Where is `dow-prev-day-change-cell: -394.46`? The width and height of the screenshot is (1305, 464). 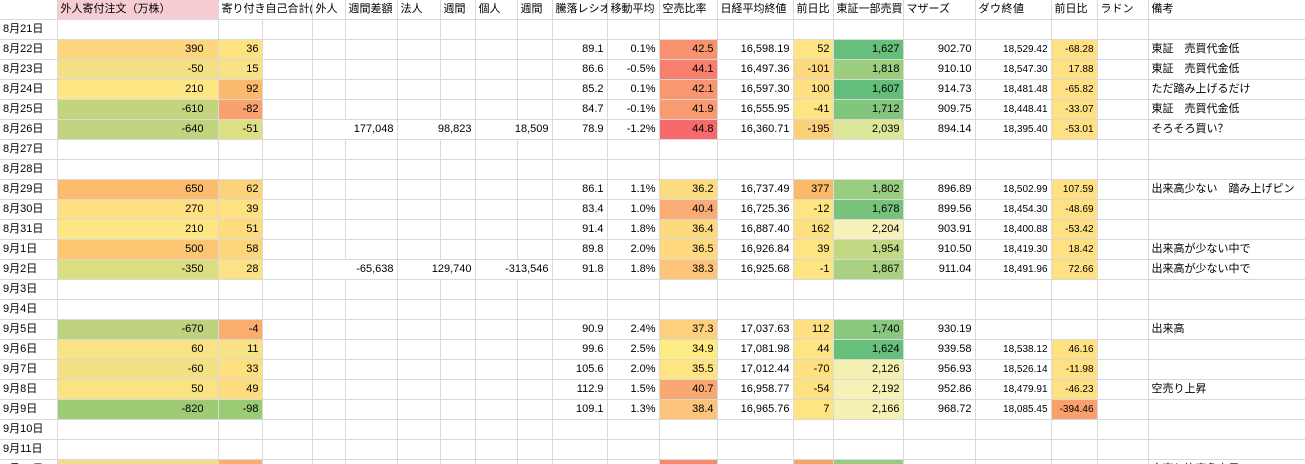
dow-prev-day-change-cell: -394.46 is located at coordinates (1074, 409).